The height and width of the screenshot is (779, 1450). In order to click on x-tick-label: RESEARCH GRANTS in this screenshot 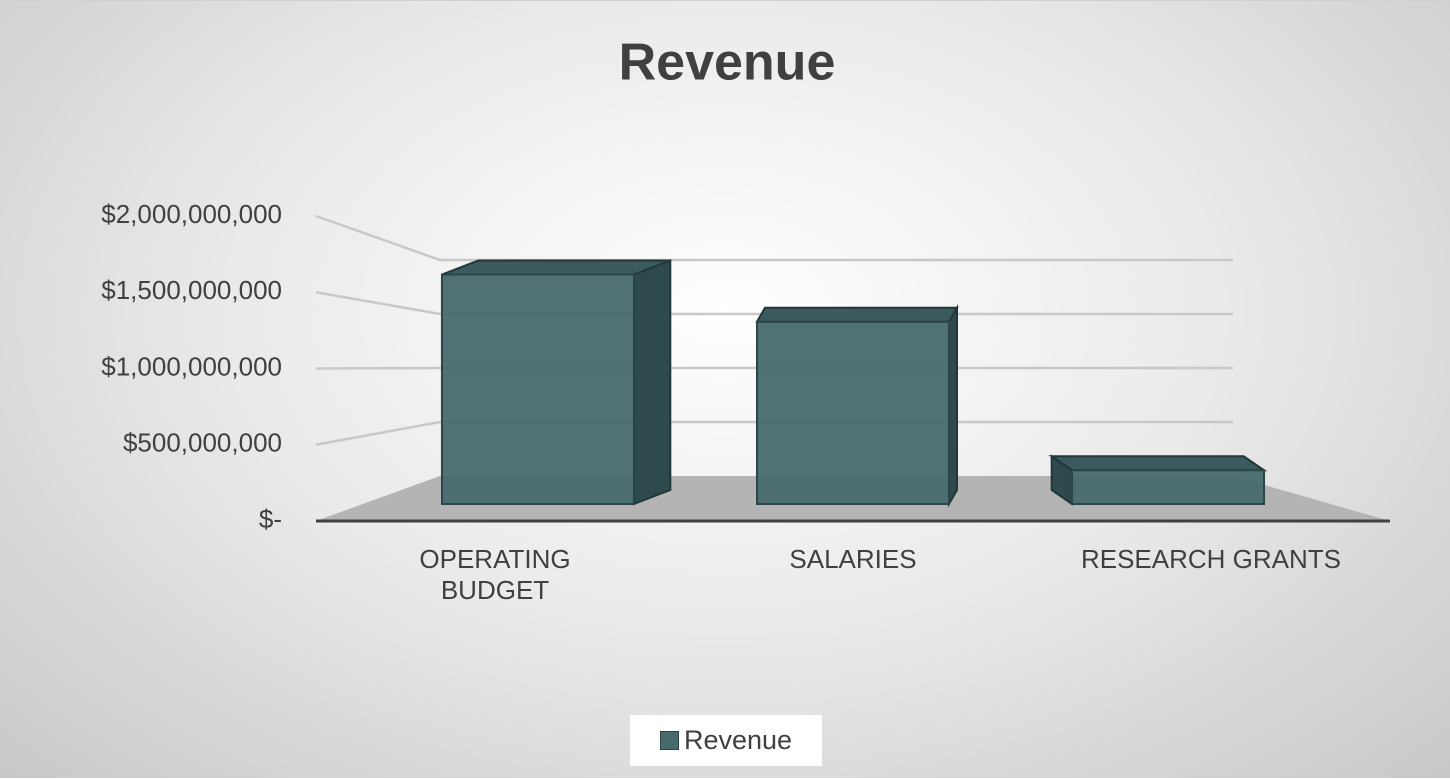, I will do `click(1211, 559)`.